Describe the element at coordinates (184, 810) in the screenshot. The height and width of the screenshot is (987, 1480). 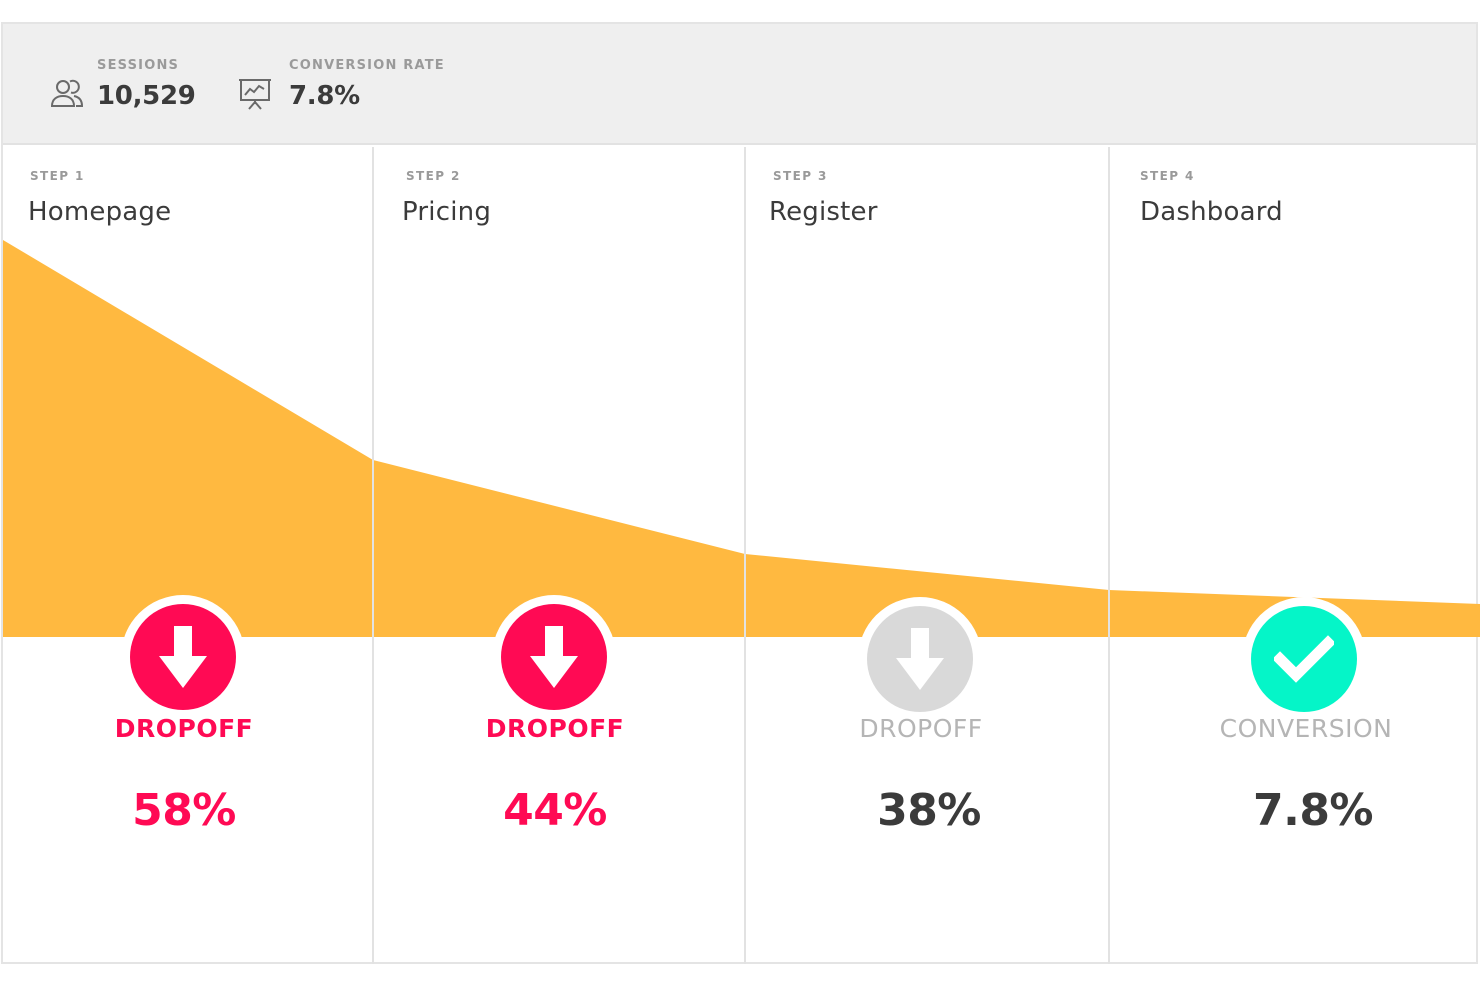
I see `metric-value: 58%` at that location.